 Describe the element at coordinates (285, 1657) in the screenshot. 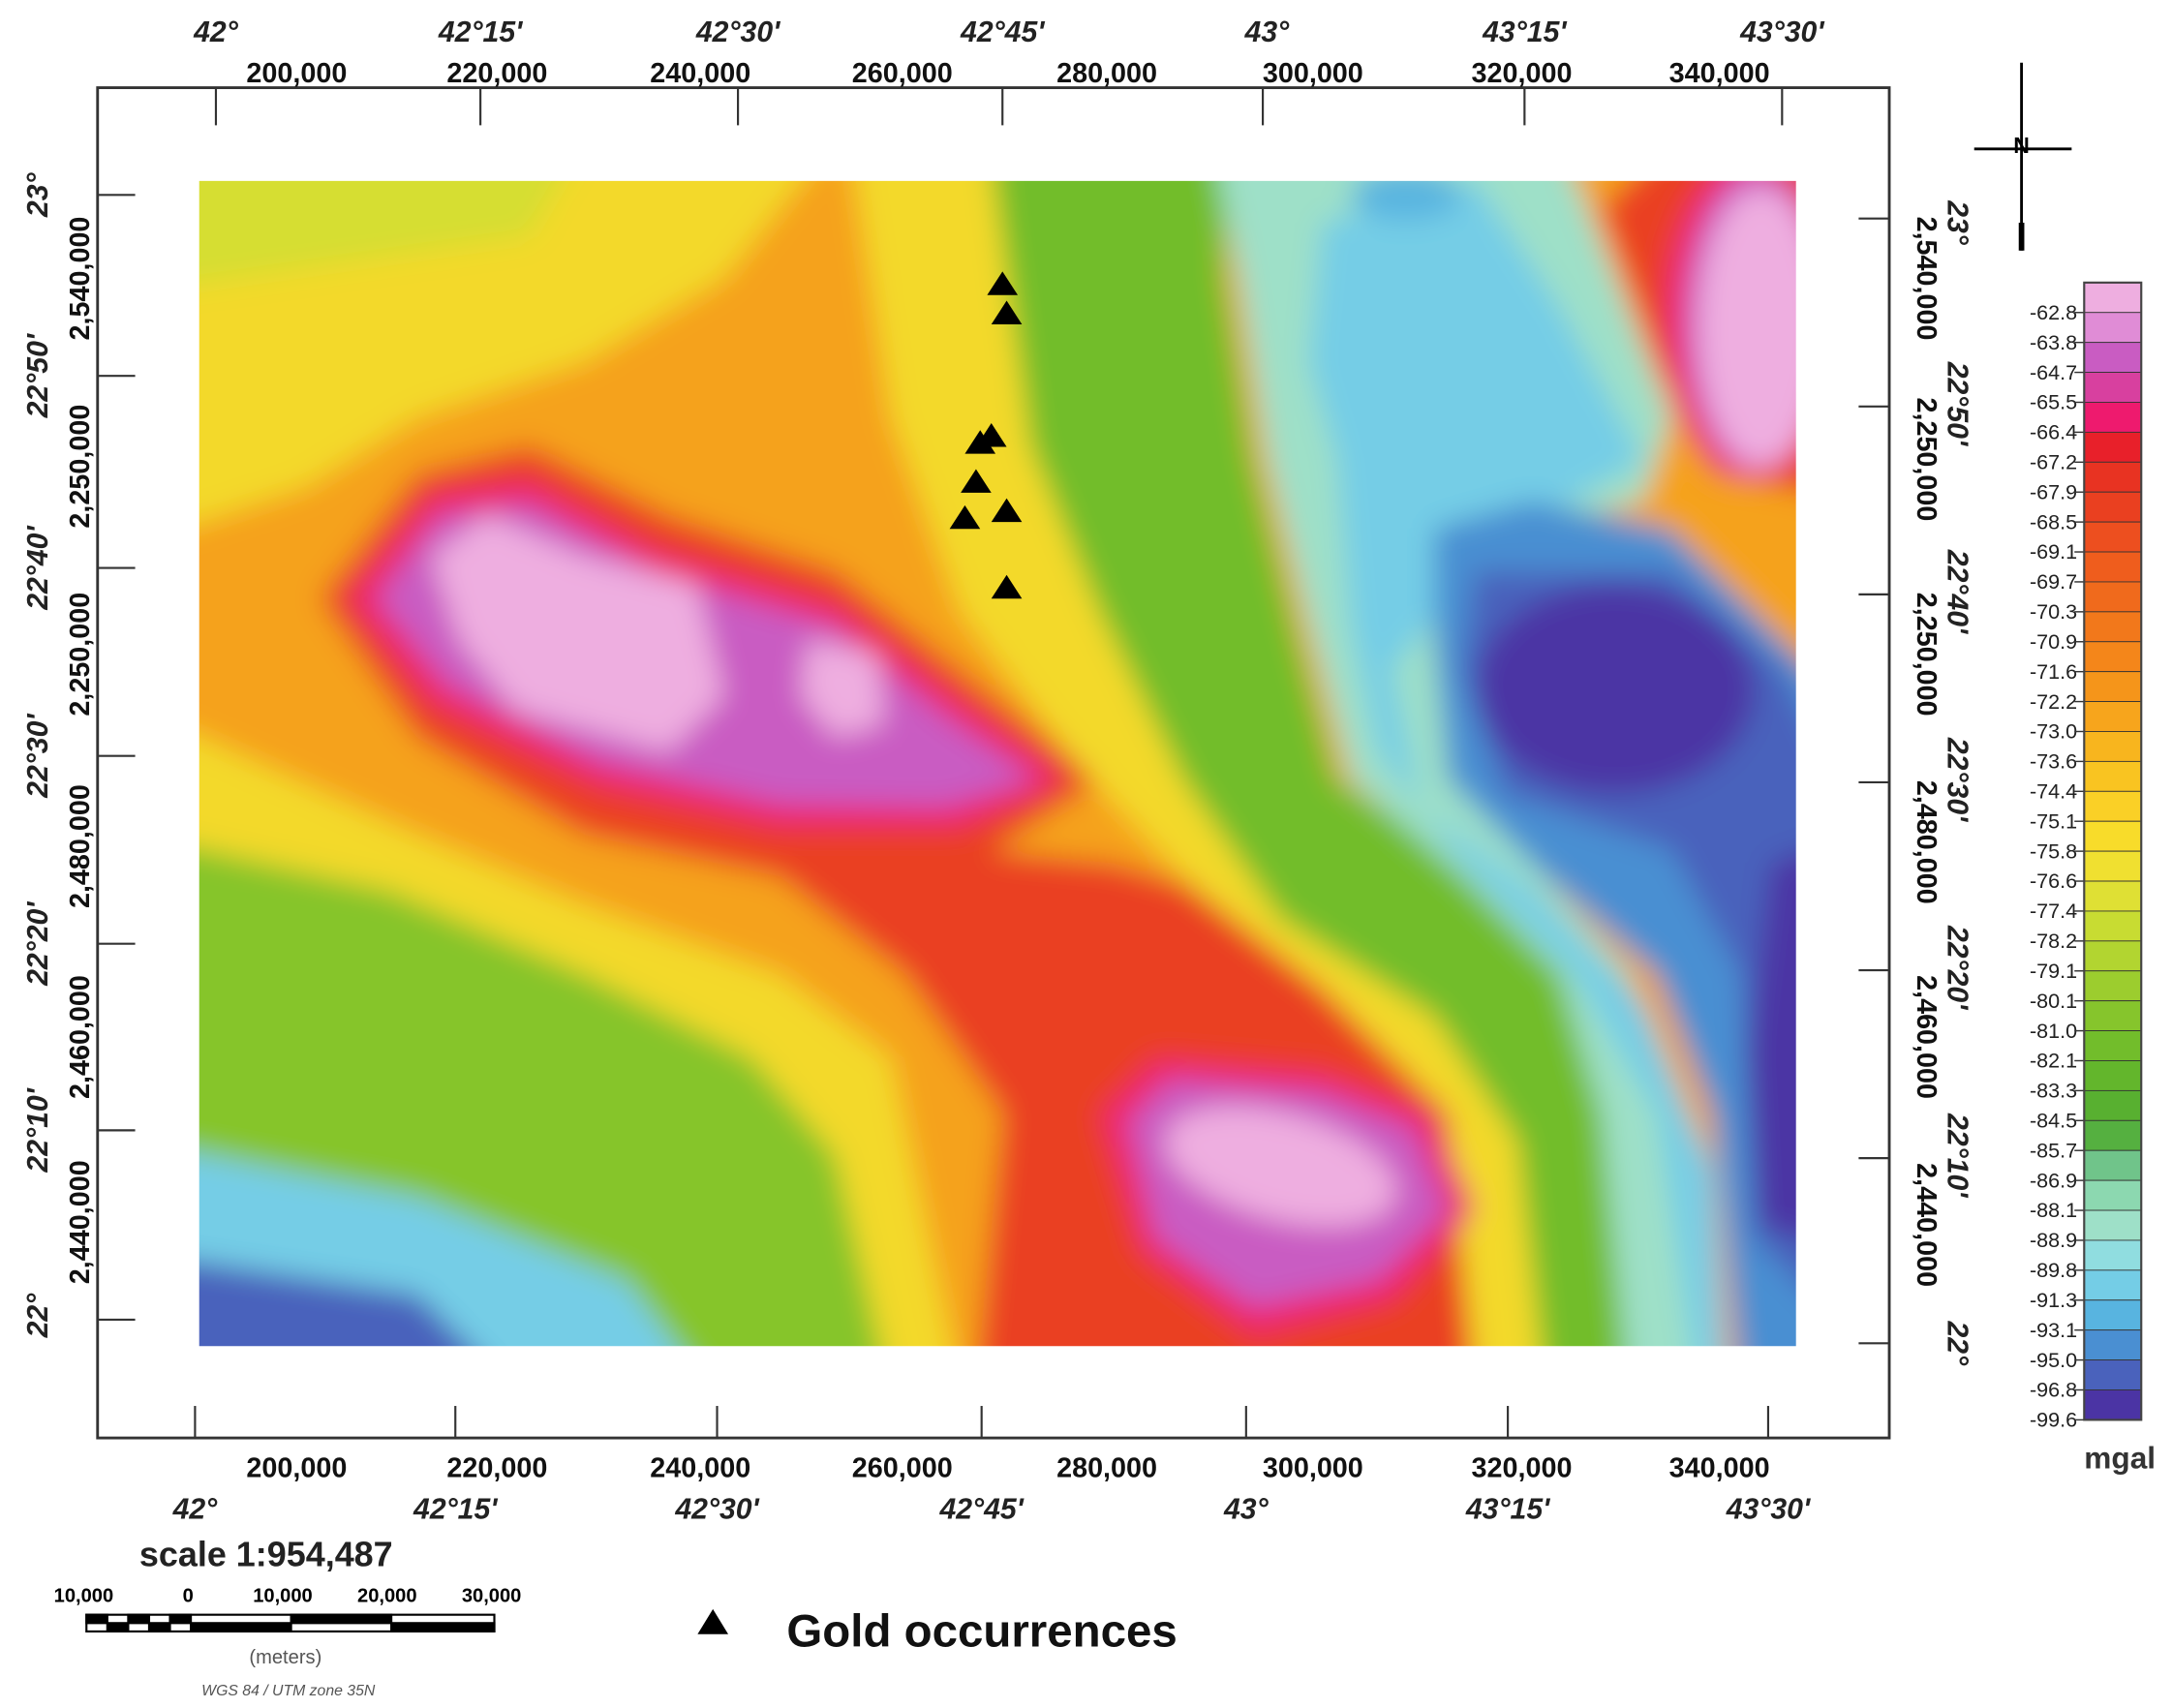

I see `scale-unit: (meters)` at that location.